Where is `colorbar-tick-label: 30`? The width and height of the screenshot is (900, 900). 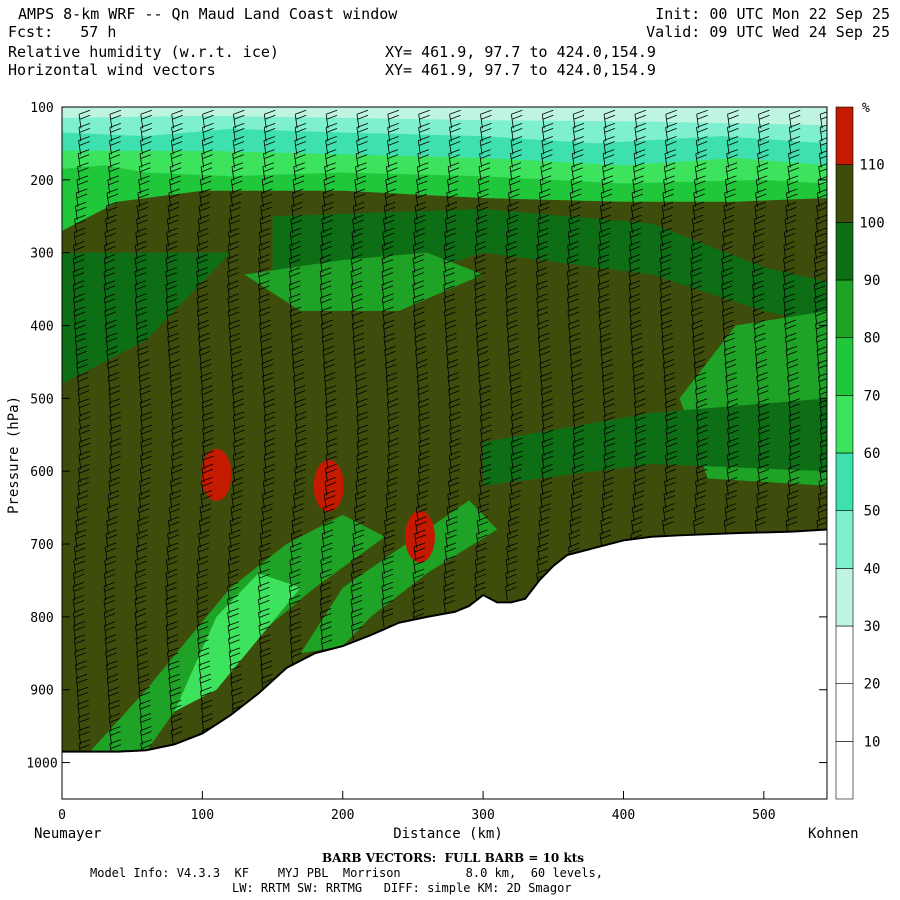
colorbar-tick-label: 30 is located at coordinates (872, 627).